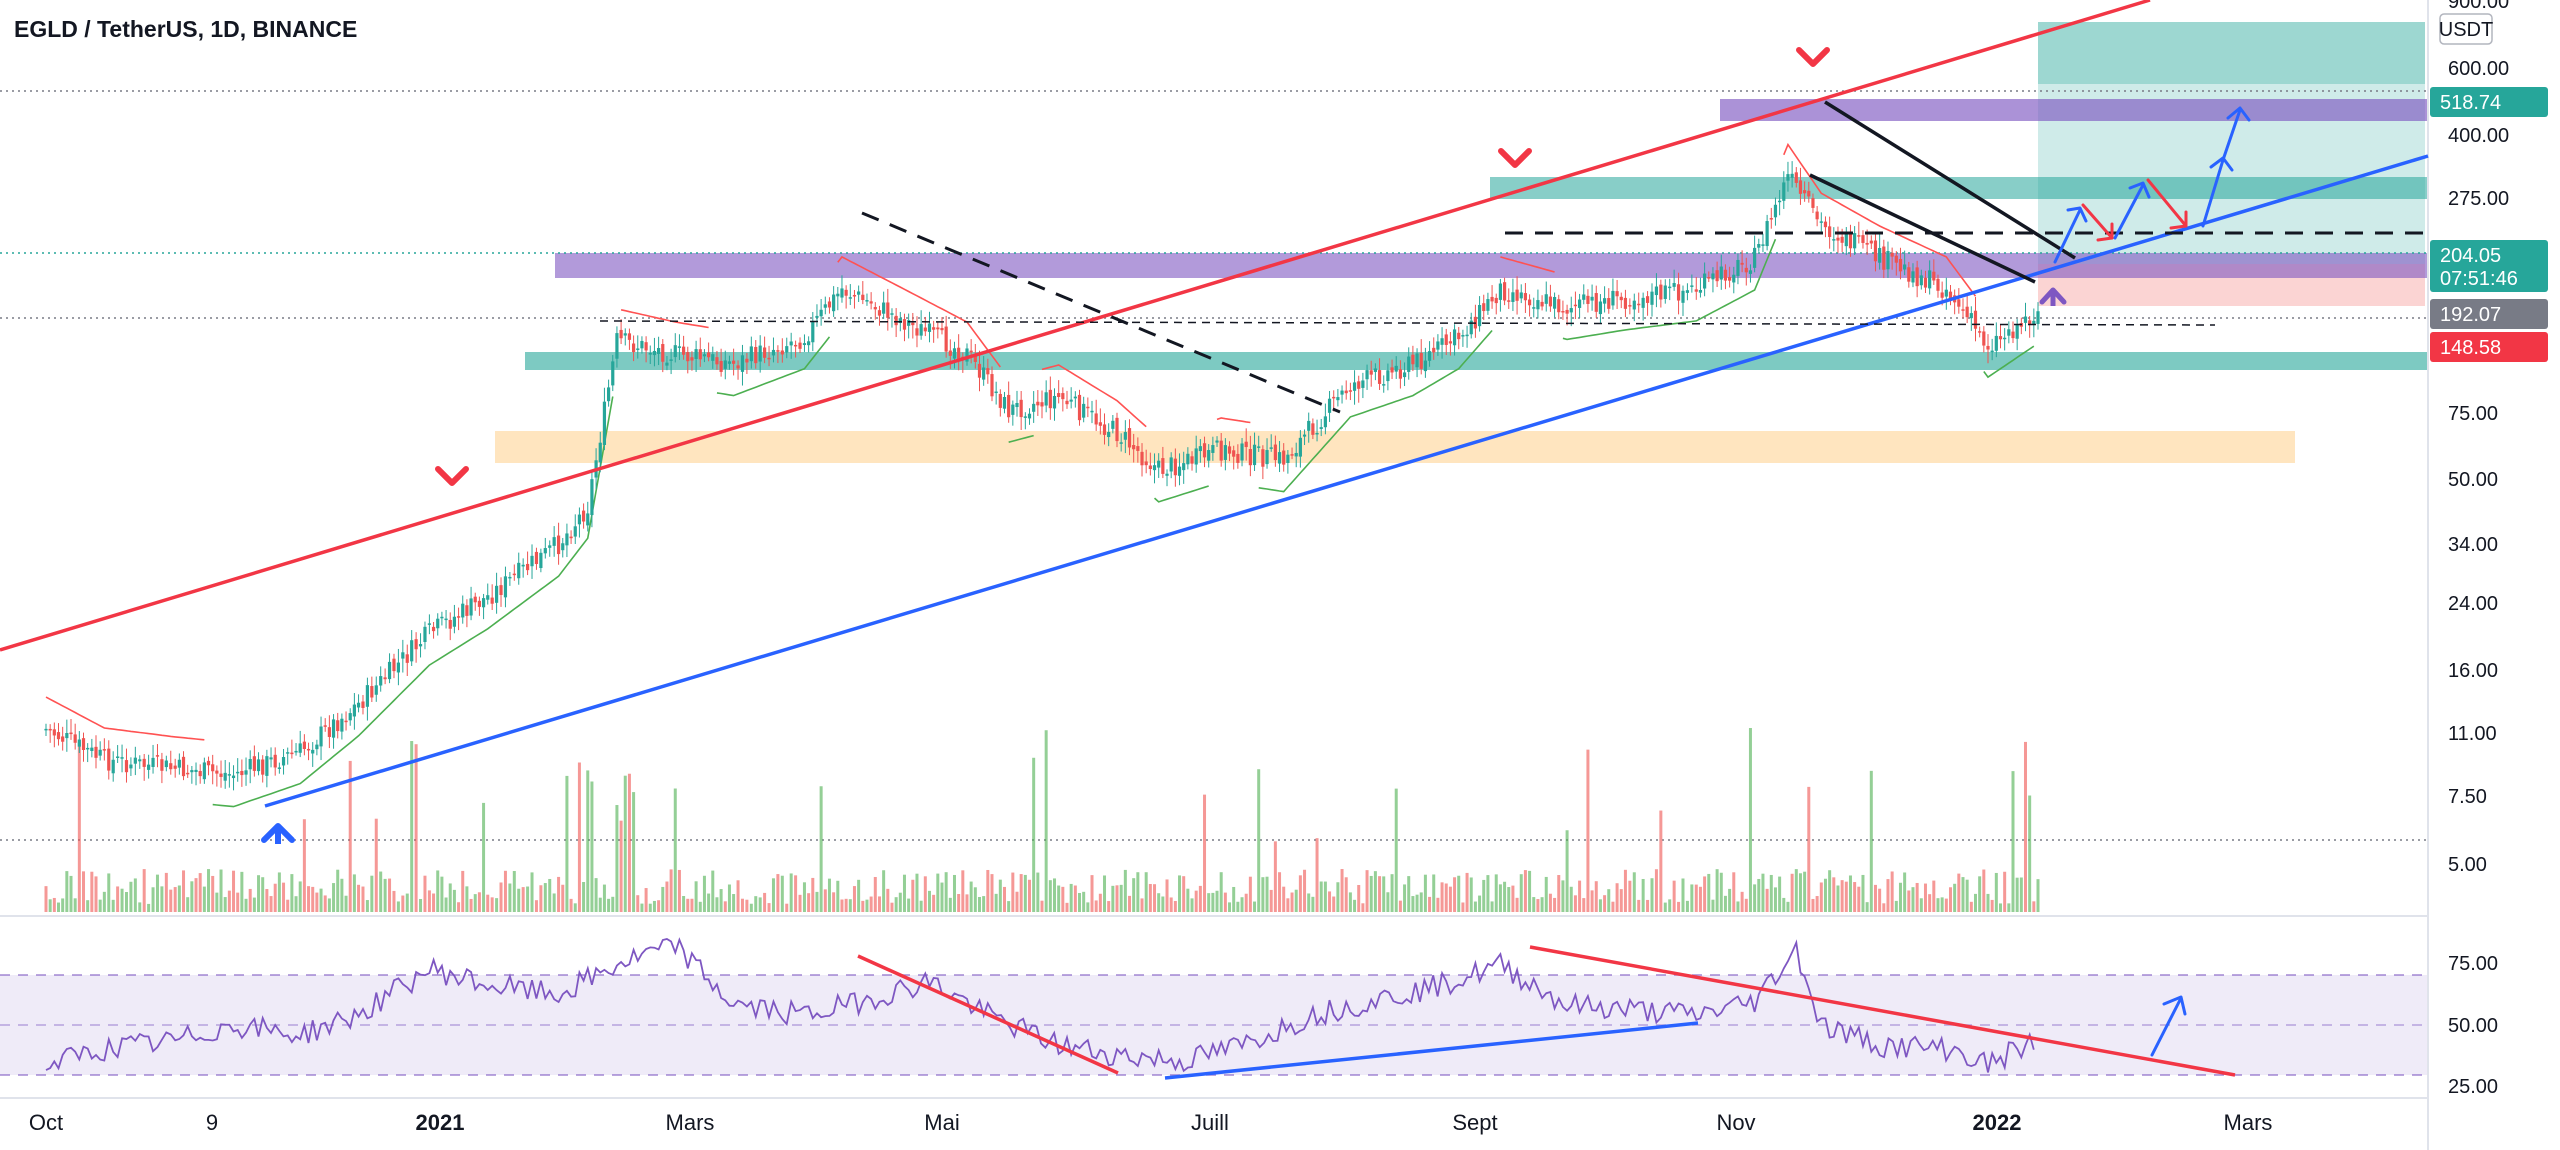 This screenshot has height=1150, width=2560. Describe the element at coordinates (1151, 1122) in the screenshot. I see `time-axis: Oct 9 2021 Mars Mai Juill Sept Nov 2022 Mars` at that location.